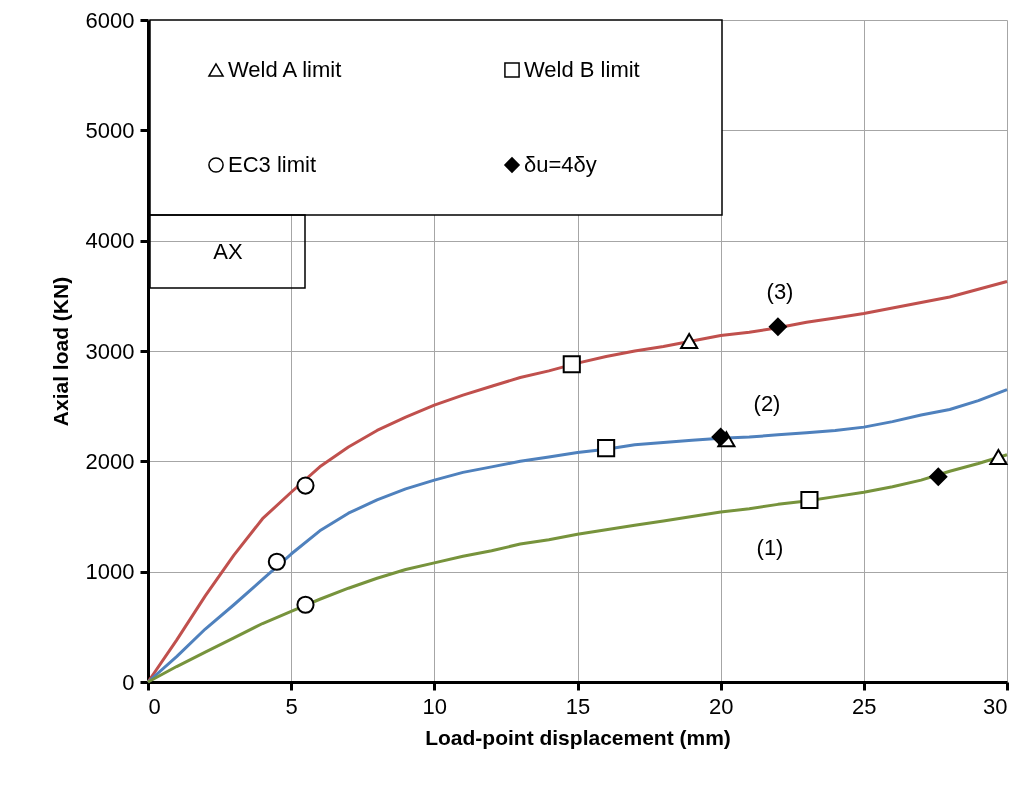 The image size is (1027, 794). Describe the element at coordinates (582, 69) in the screenshot. I see `legend-label: Weld B limit` at that location.